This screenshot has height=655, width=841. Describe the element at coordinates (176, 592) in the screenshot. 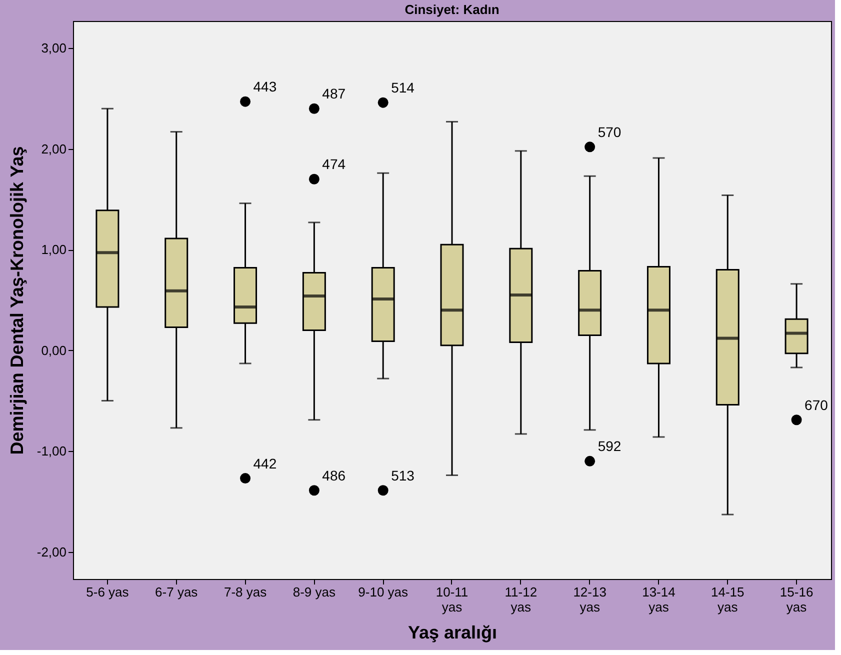

I see `x-tick-label: 6-7 yas` at that location.